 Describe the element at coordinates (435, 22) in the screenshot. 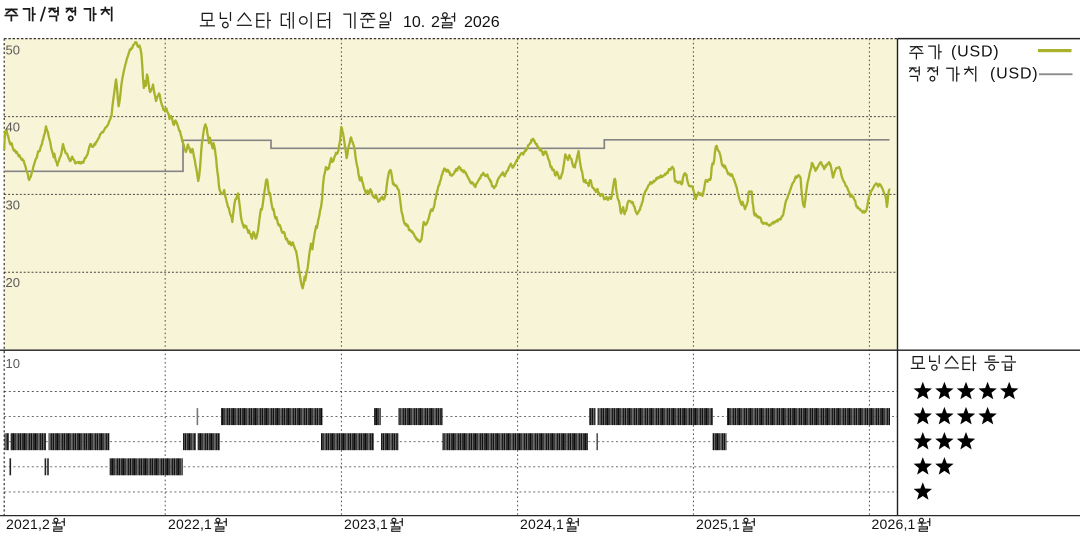

I see `svg-text: 2` at that location.